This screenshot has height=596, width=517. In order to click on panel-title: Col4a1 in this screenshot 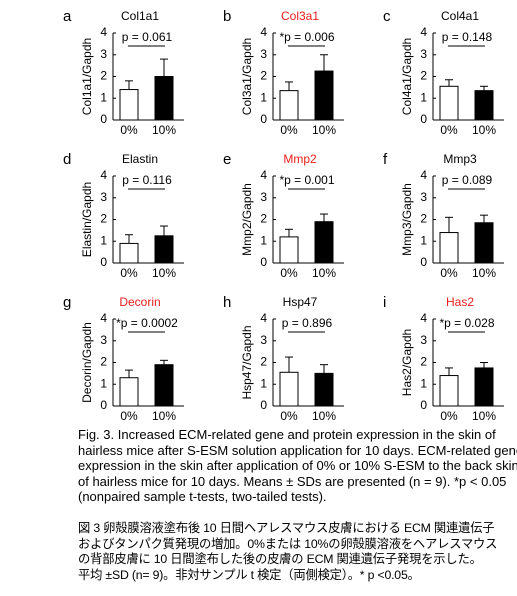, I will do `click(460, 16)`.